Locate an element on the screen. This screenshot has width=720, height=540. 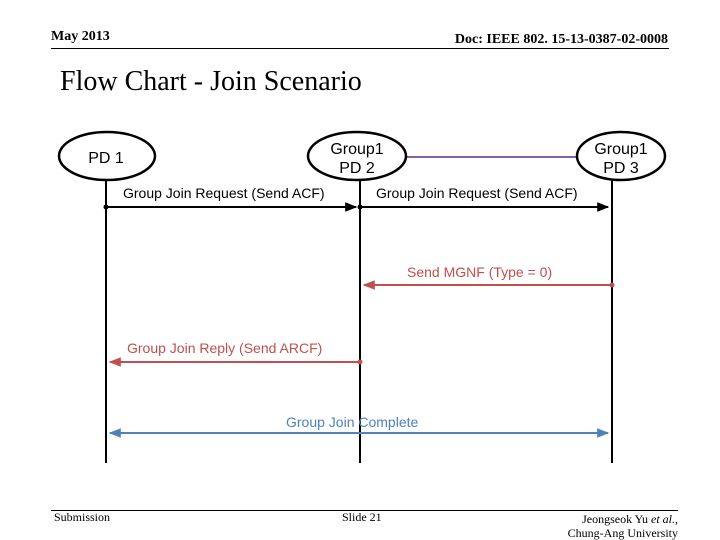
msg-join-request-1: Group Join Request (Send ACF) is located at coordinates (224, 193).